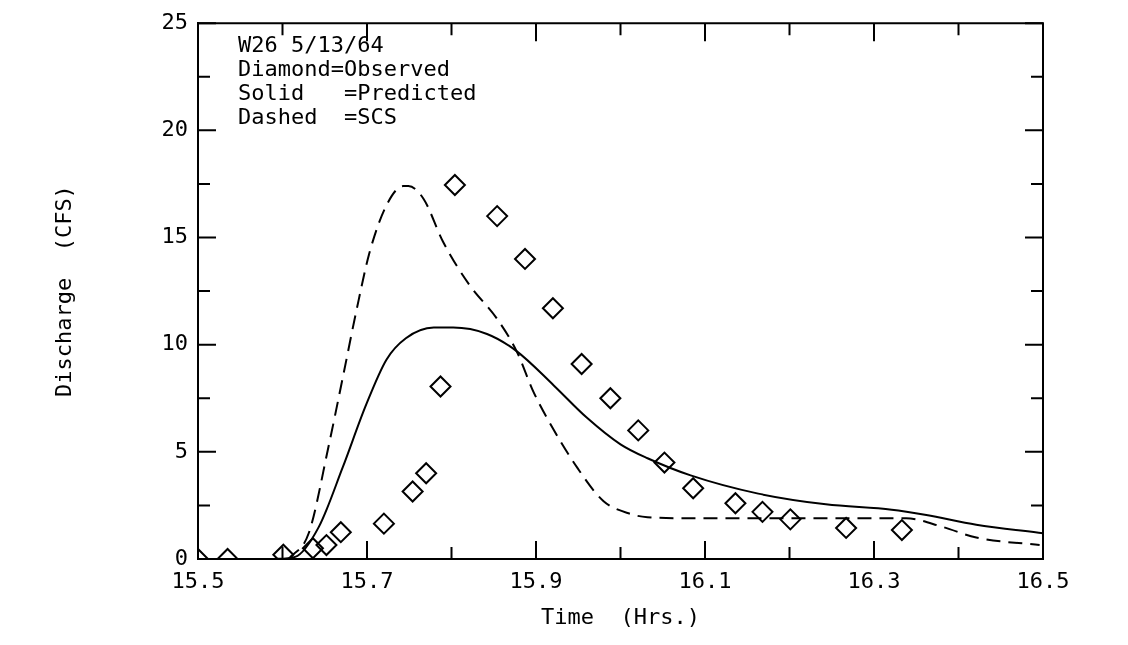 The image size is (1128, 645). I want to click on annotation: Diamond=Observed, so click(344, 68).